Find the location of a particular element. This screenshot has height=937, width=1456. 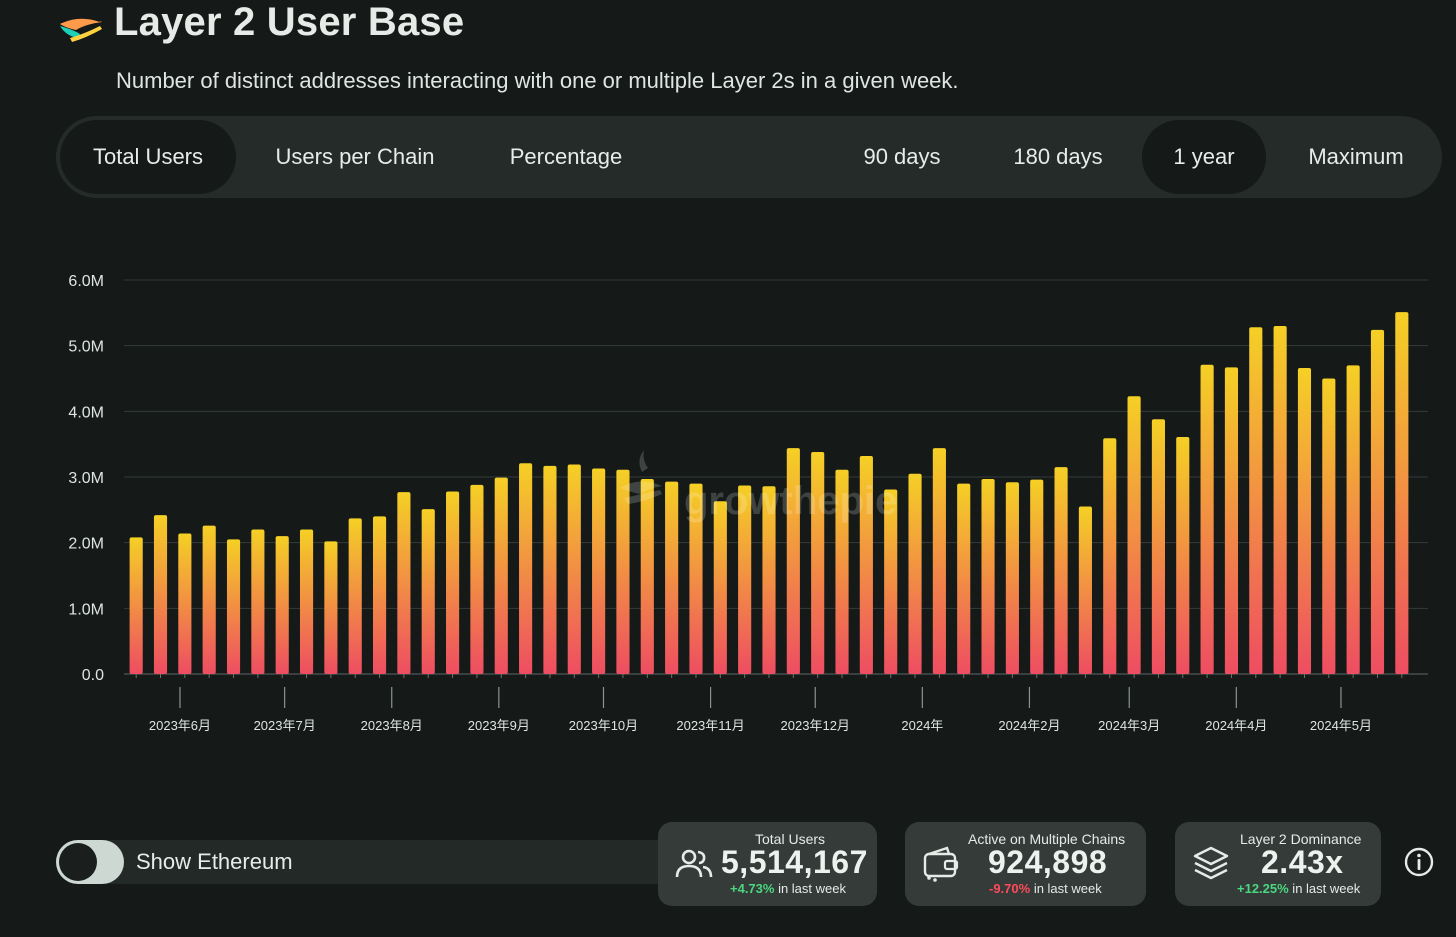

x-tick-label: 2023年10月 is located at coordinates (603, 725).